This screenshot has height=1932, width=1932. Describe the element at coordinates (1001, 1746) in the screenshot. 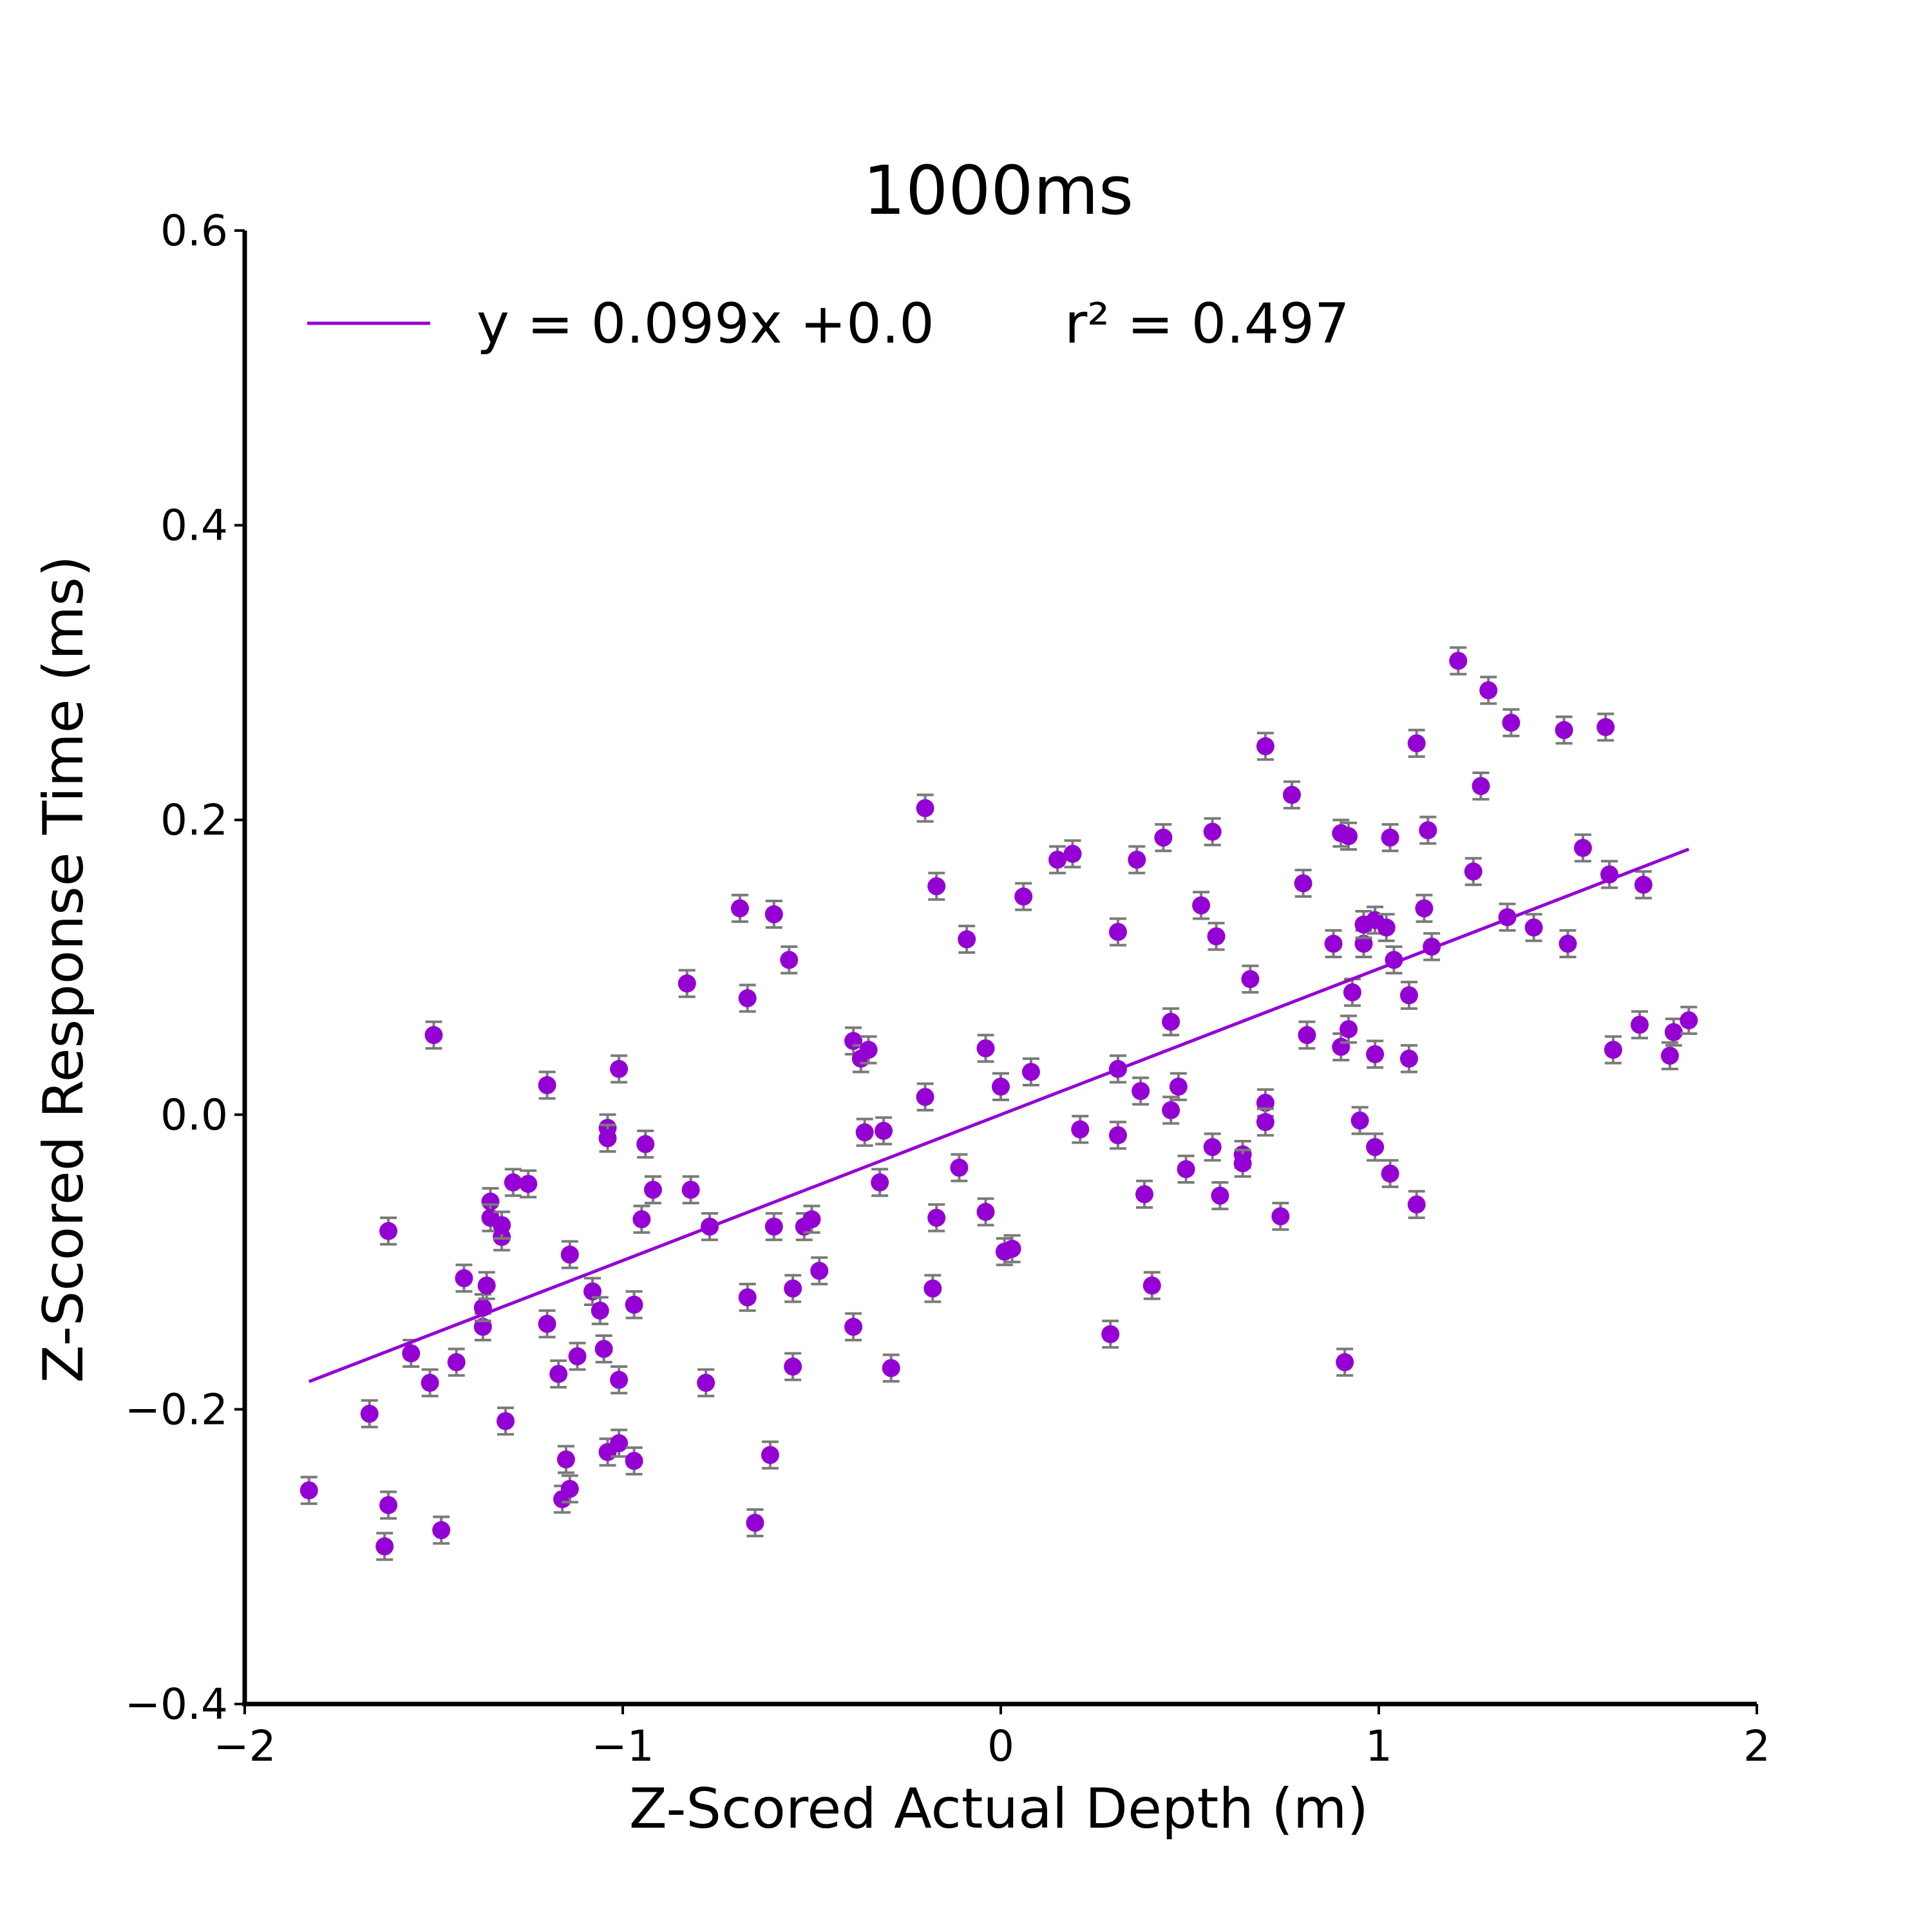

I see `x-tick-label: 0` at that location.